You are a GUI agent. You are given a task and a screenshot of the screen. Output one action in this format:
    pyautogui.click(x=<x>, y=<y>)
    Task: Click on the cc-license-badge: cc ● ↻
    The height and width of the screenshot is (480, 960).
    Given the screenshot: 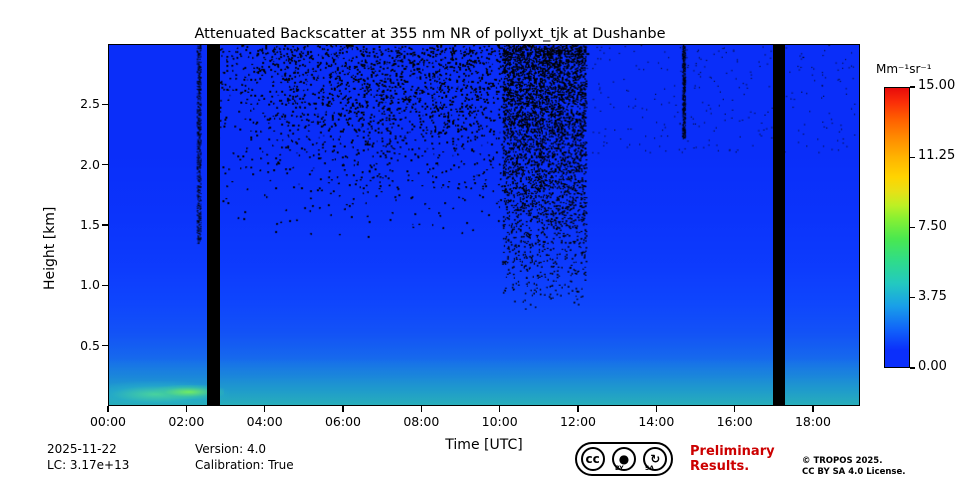 What is the action you would take?
    pyautogui.click(x=624, y=459)
    